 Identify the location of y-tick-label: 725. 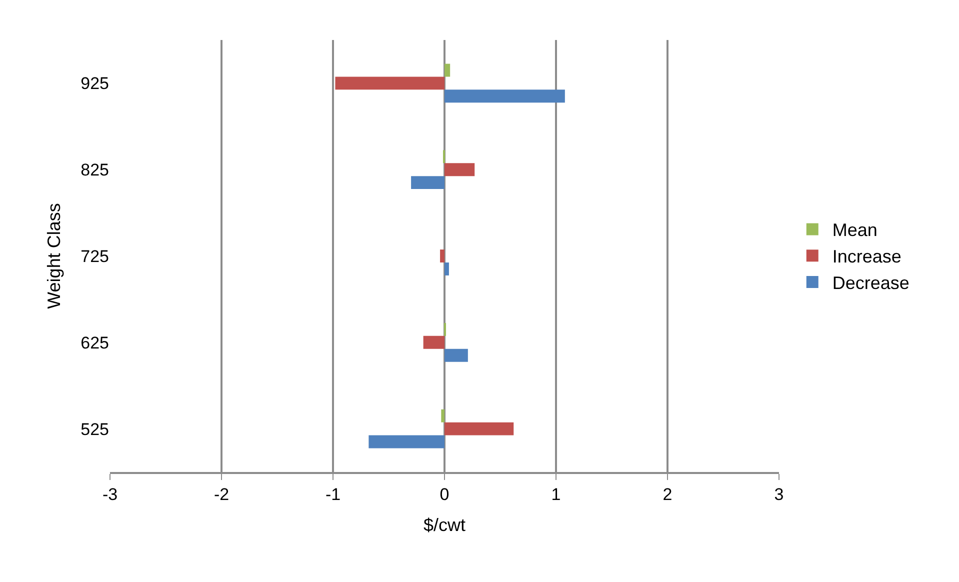
(94, 256).